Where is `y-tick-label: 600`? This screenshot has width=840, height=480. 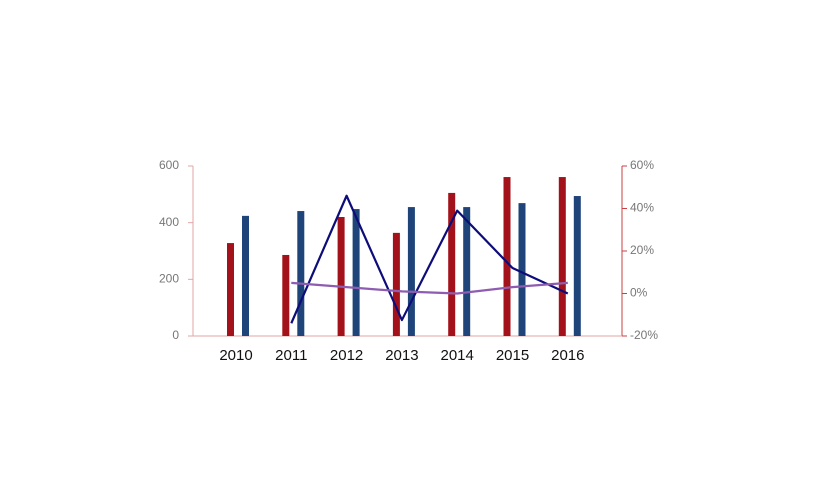
y-tick-label: 600 is located at coordinates (169, 165).